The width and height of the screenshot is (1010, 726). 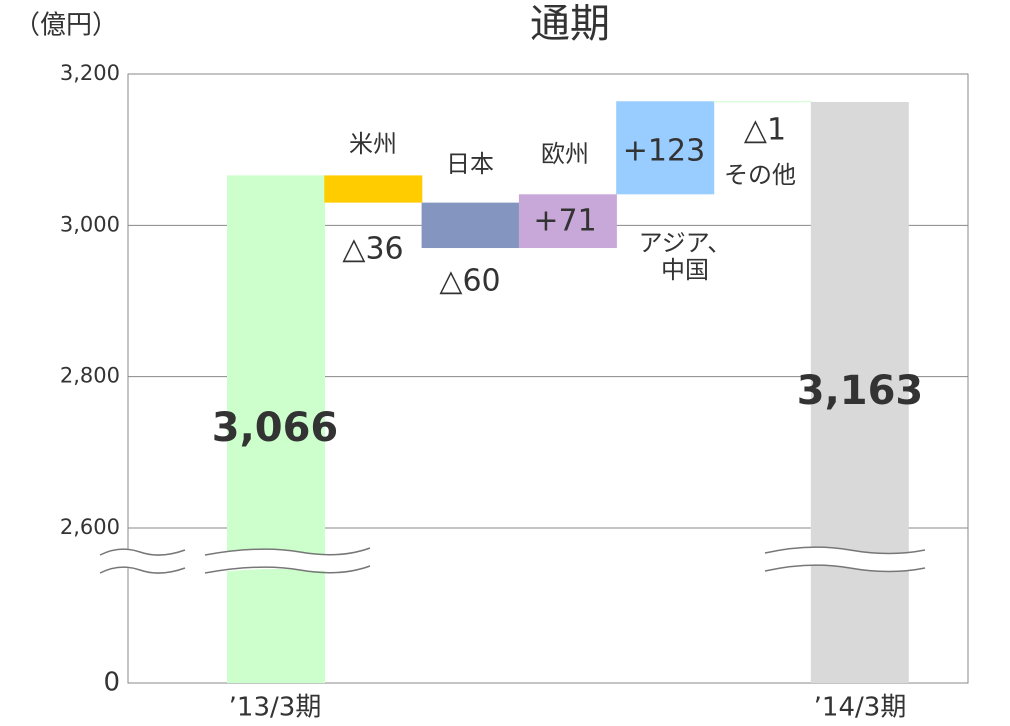 I want to click on value-label: △1, so click(x=765, y=130).